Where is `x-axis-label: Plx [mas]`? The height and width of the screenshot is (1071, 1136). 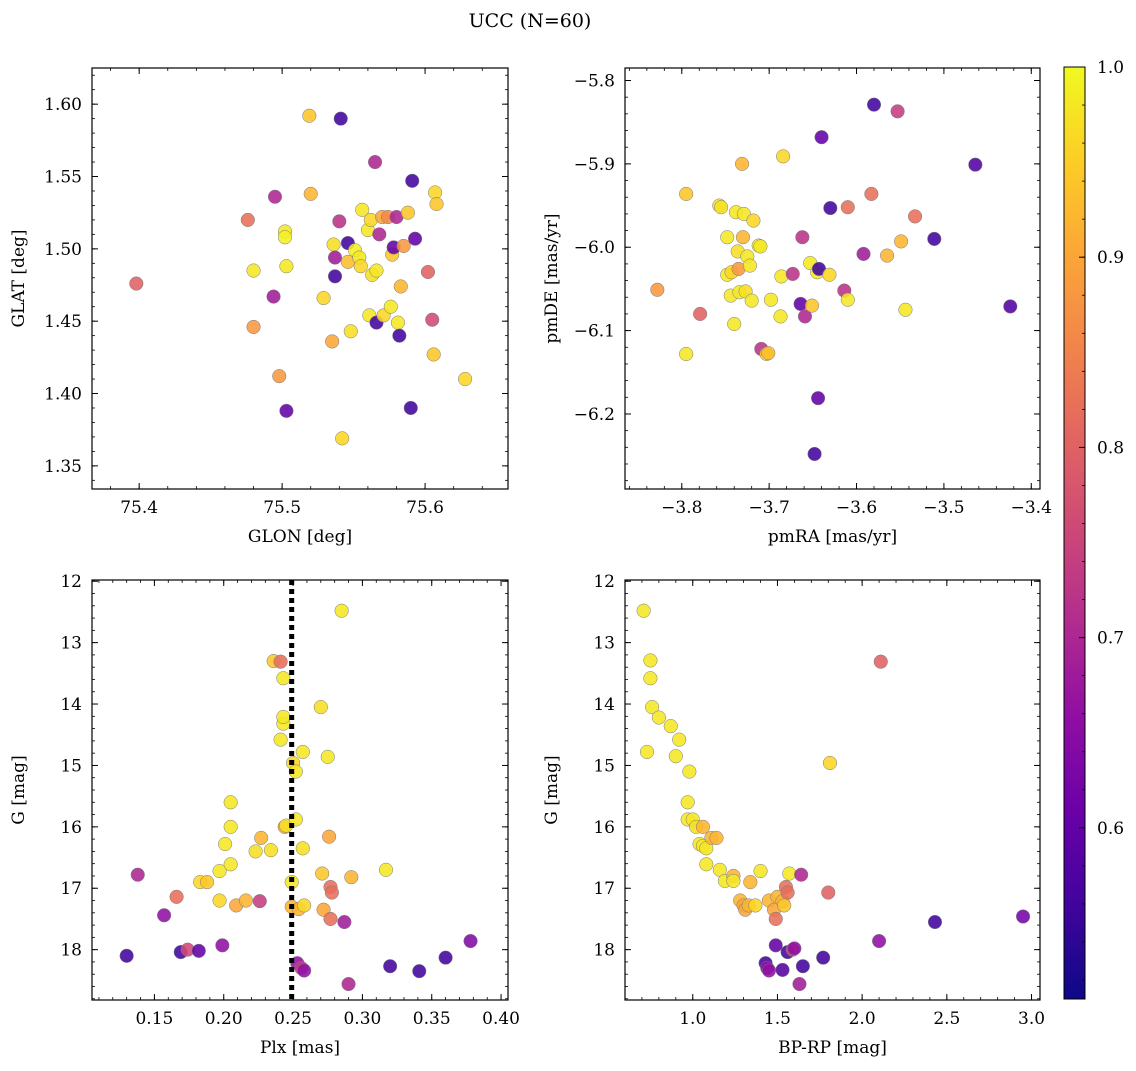
x-axis-label: Plx [mas] is located at coordinates (300, 1048).